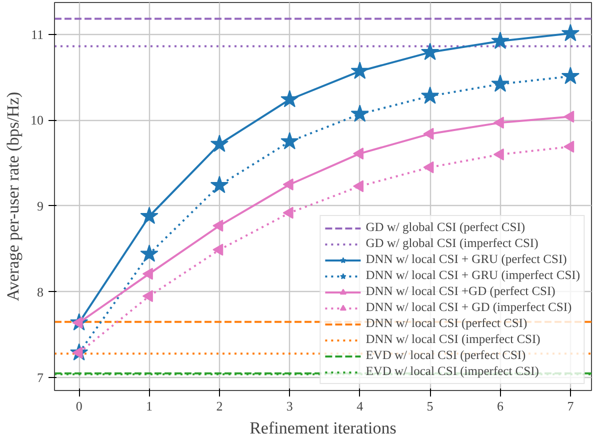  What do you see at coordinates (452, 371) in the screenshot?
I see `ref-line-label: EVD w/ local CSI (imperfect CSI)` at bounding box center [452, 371].